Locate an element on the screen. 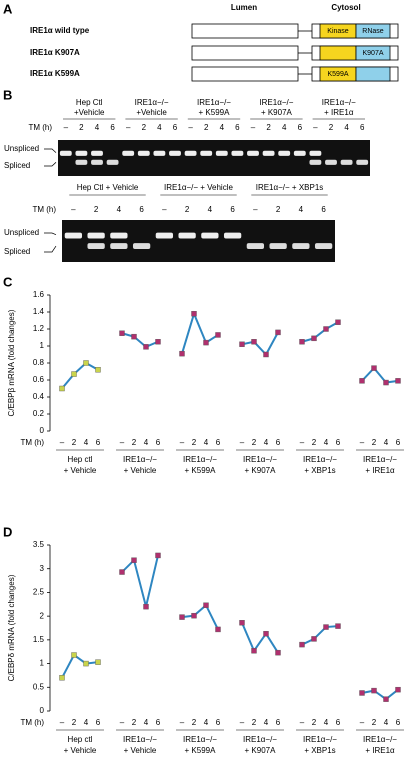  y-tick-label: 1.4 is located at coordinates (39, 311).